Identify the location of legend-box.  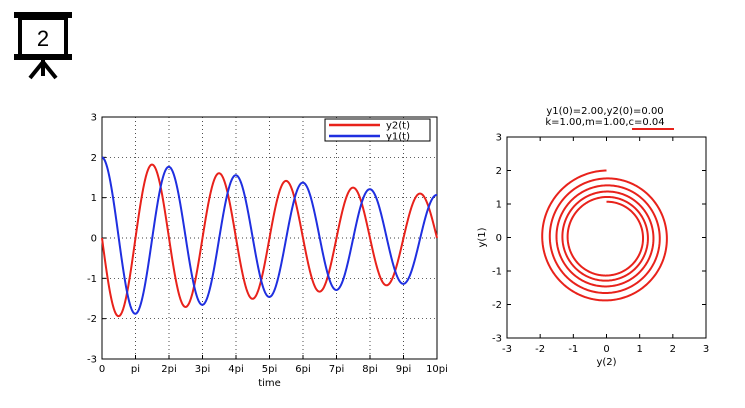
(377, 130).